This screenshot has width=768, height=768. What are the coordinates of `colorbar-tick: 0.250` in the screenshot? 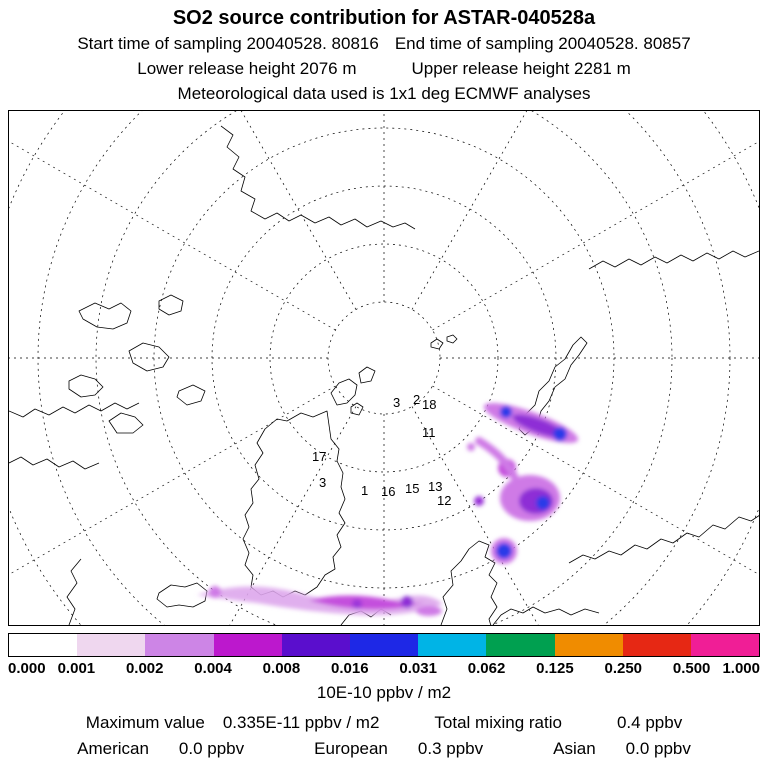 It's located at (623, 668).